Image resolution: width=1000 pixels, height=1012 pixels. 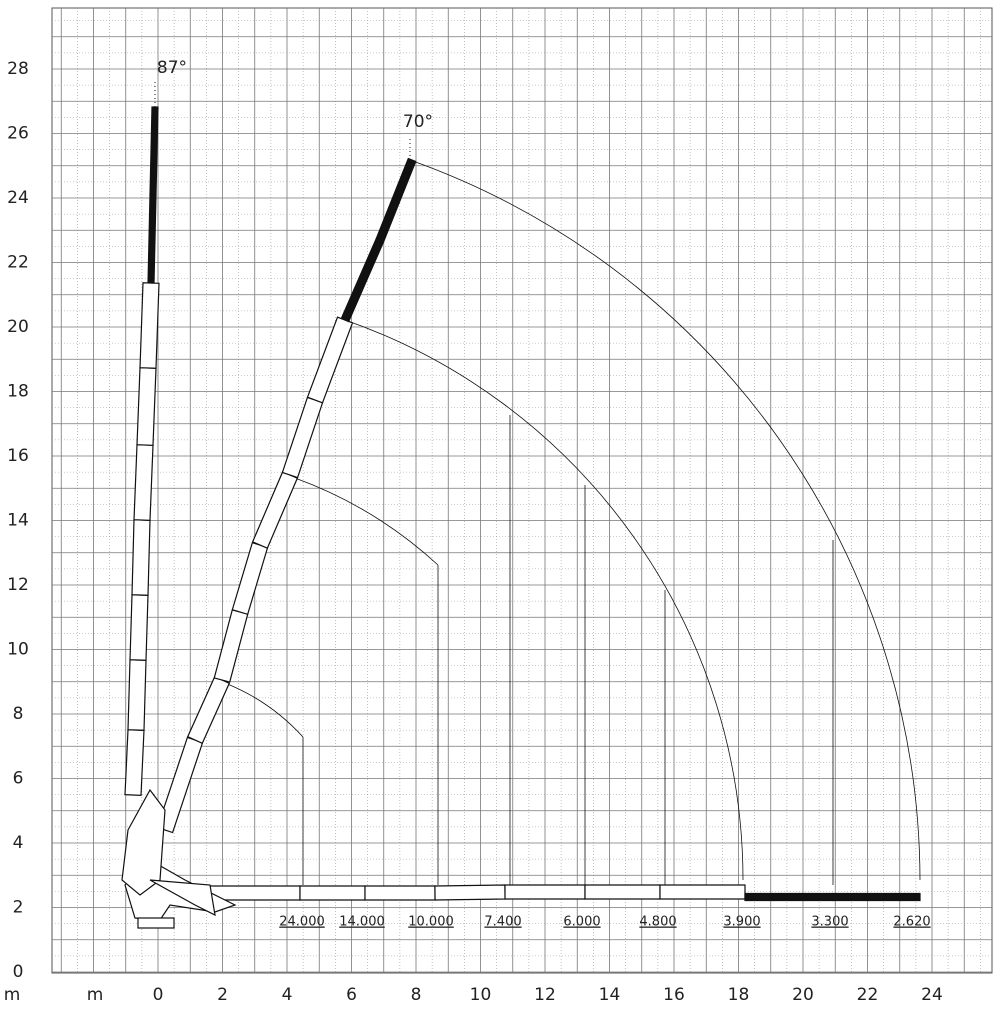 I want to click on x-tick-label: 20, so click(x=803, y=995).